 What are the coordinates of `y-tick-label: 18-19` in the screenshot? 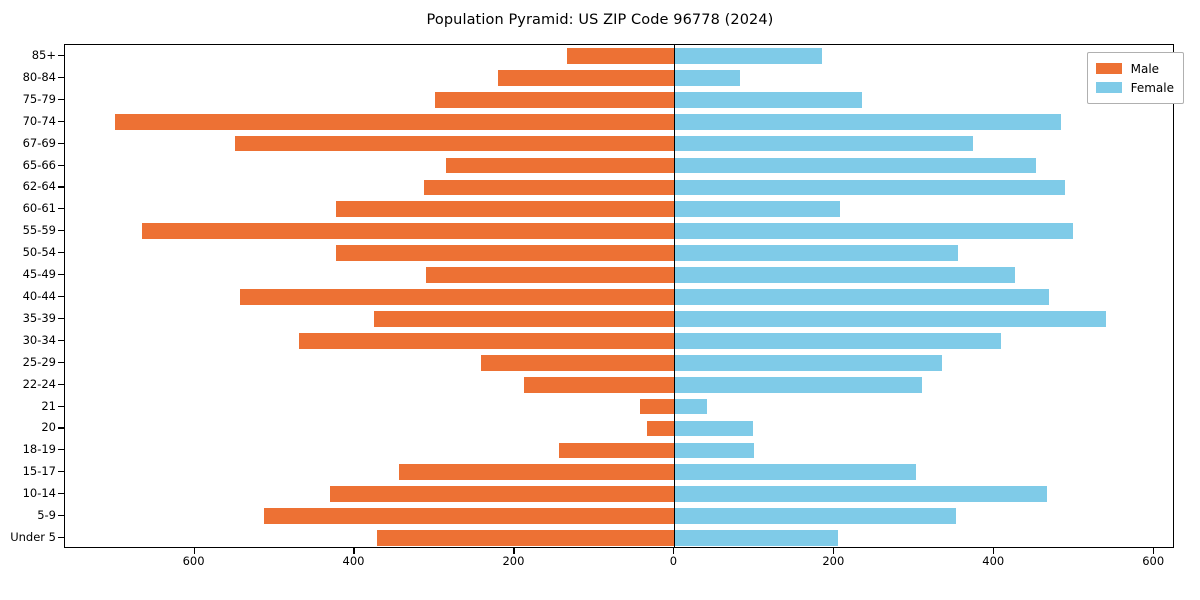 It's located at (39, 449).